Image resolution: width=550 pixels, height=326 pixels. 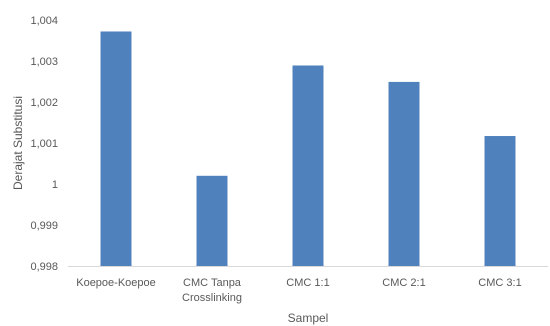 I want to click on x-axis-title: Sampel, so click(x=308, y=318).